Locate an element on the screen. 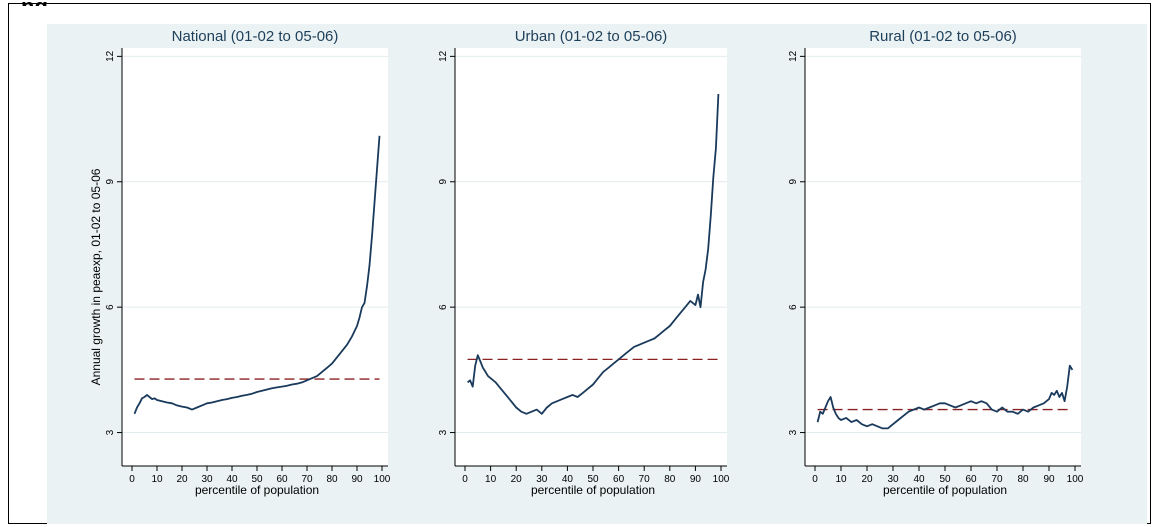 This screenshot has width=1159, height=527. chart-title: Rural (01-02 to 05-06) is located at coordinates (943, 36).